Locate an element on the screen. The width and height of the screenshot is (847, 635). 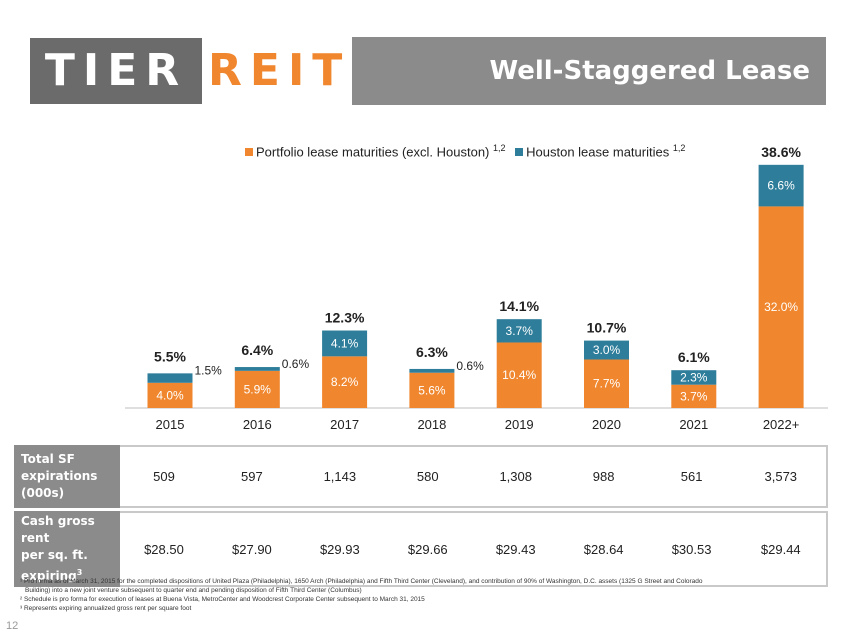
data-label-portfolio: 5.6% is located at coordinates (432, 390).